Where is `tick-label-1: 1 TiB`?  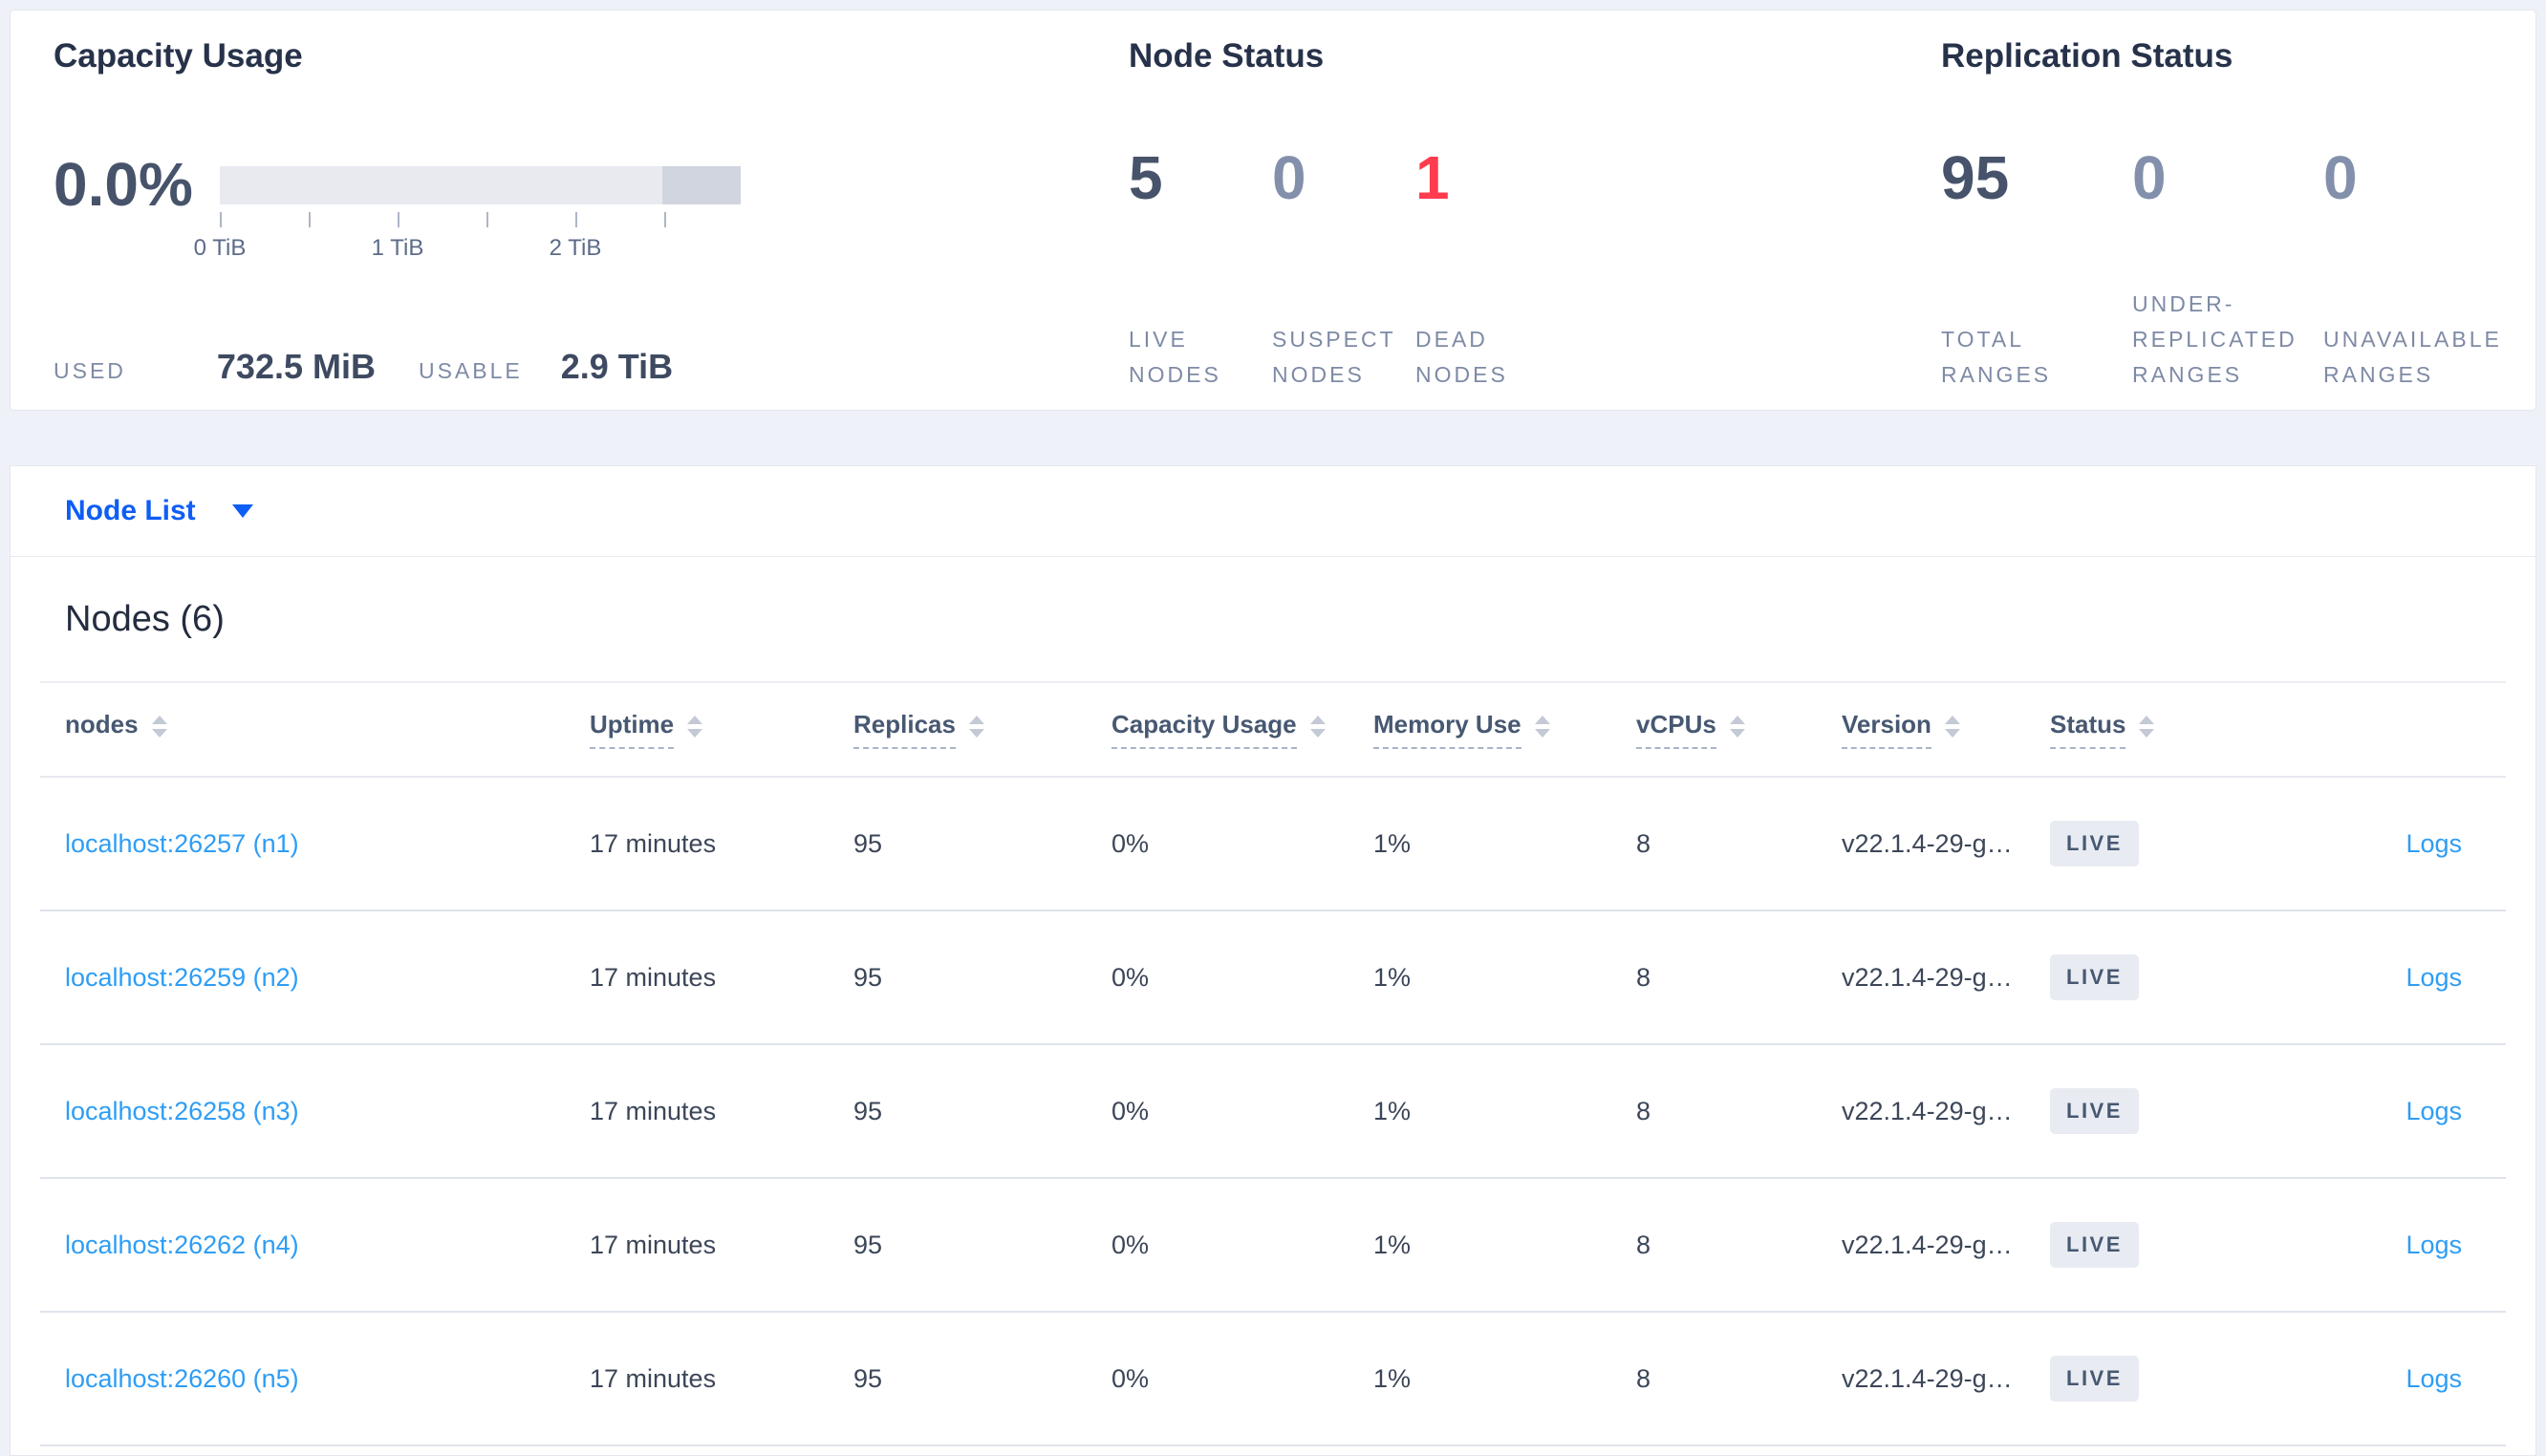 tick-label-1: 1 TiB is located at coordinates (397, 248).